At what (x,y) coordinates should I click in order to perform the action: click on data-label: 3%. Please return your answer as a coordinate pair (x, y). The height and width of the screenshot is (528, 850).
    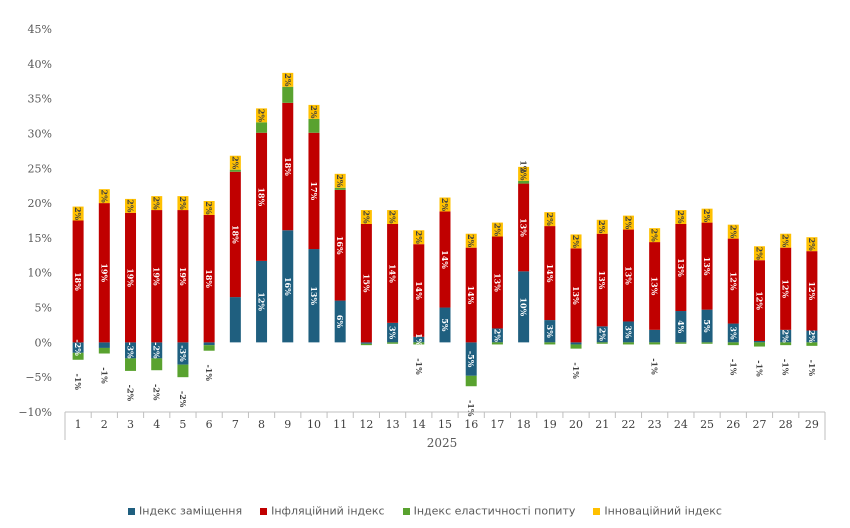
    Looking at the image, I should click on (393, 333).